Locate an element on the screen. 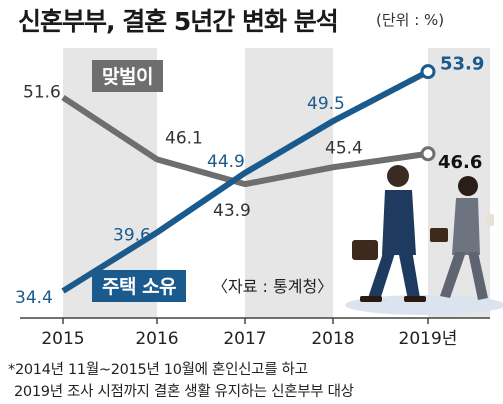 This screenshot has width=503, height=404. data-label-1: 46.6 is located at coordinates (460, 162).